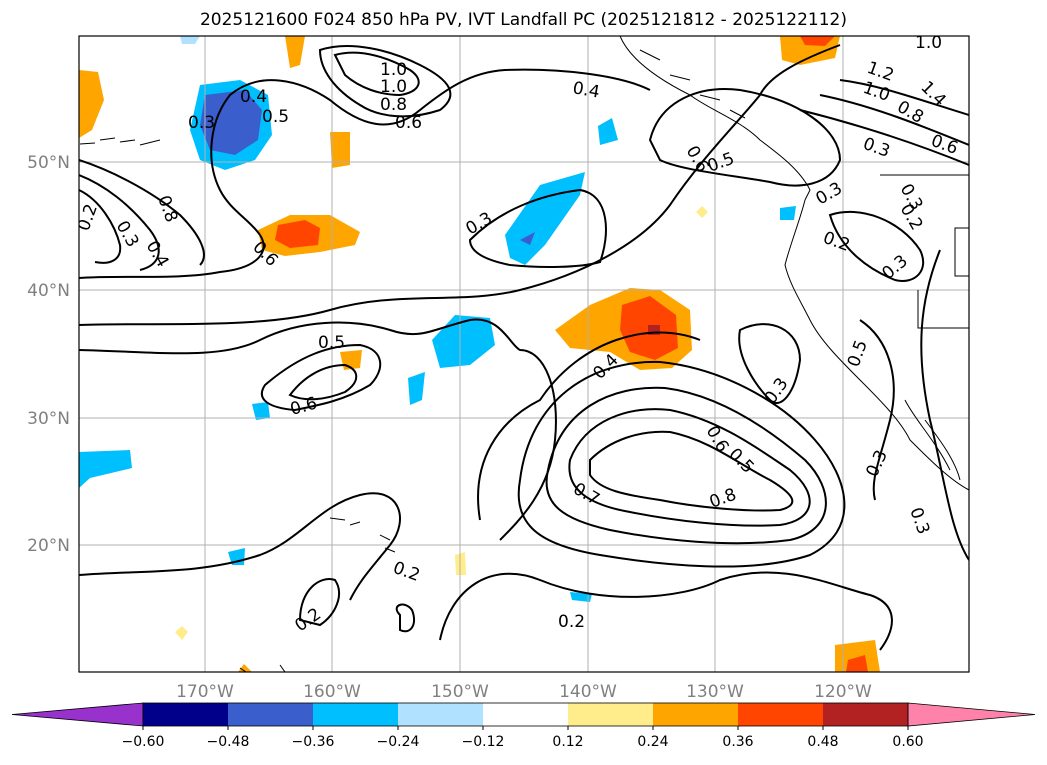  Describe the element at coordinates (588, 692) in the screenshot. I see `lon-label-140w: 140°W` at that location.